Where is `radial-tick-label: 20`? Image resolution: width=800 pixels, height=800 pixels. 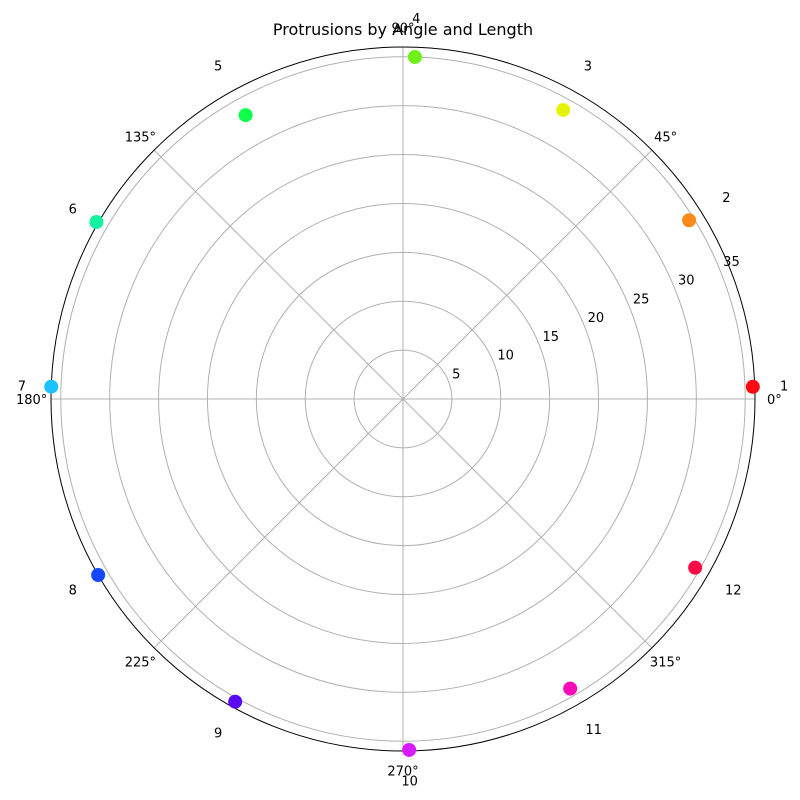 radial-tick-label: 20 is located at coordinates (596, 318).